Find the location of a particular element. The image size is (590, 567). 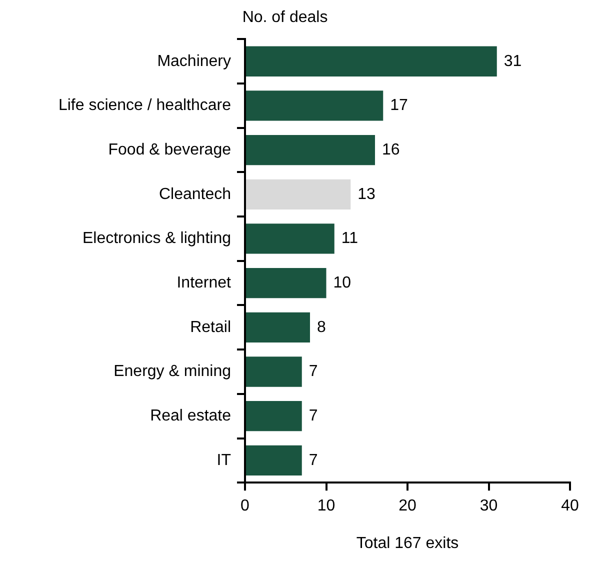

y-tick-label: Electronics & lighting is located at coordinates (156, 239).